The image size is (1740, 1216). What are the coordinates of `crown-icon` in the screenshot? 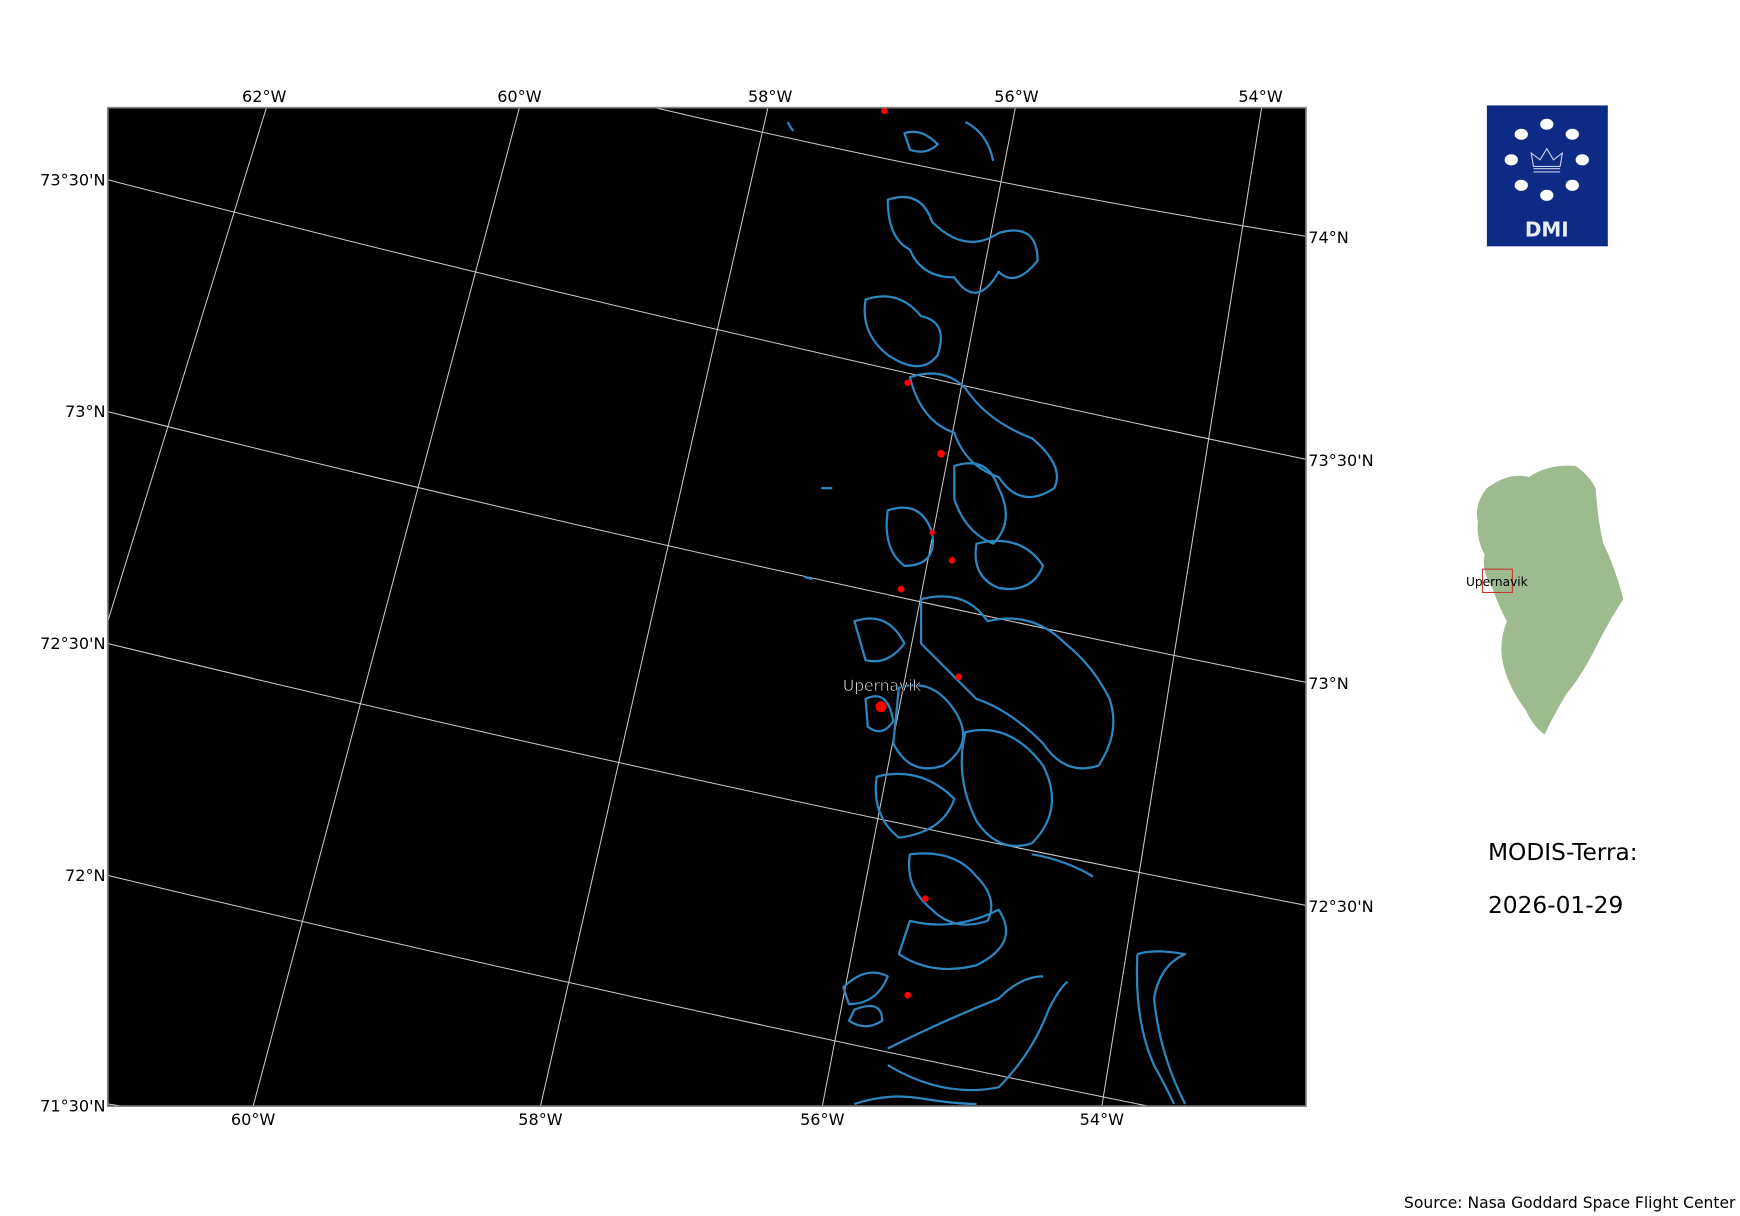 It's located at (1547, 160).